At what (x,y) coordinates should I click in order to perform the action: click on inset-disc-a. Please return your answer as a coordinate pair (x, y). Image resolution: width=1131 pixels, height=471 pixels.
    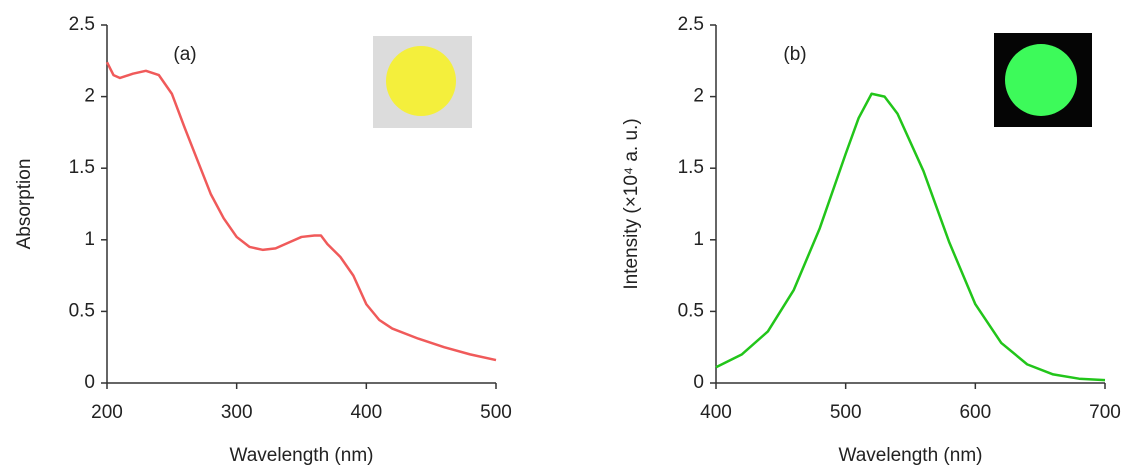
    Looking at the image, I should click on (421, 81).